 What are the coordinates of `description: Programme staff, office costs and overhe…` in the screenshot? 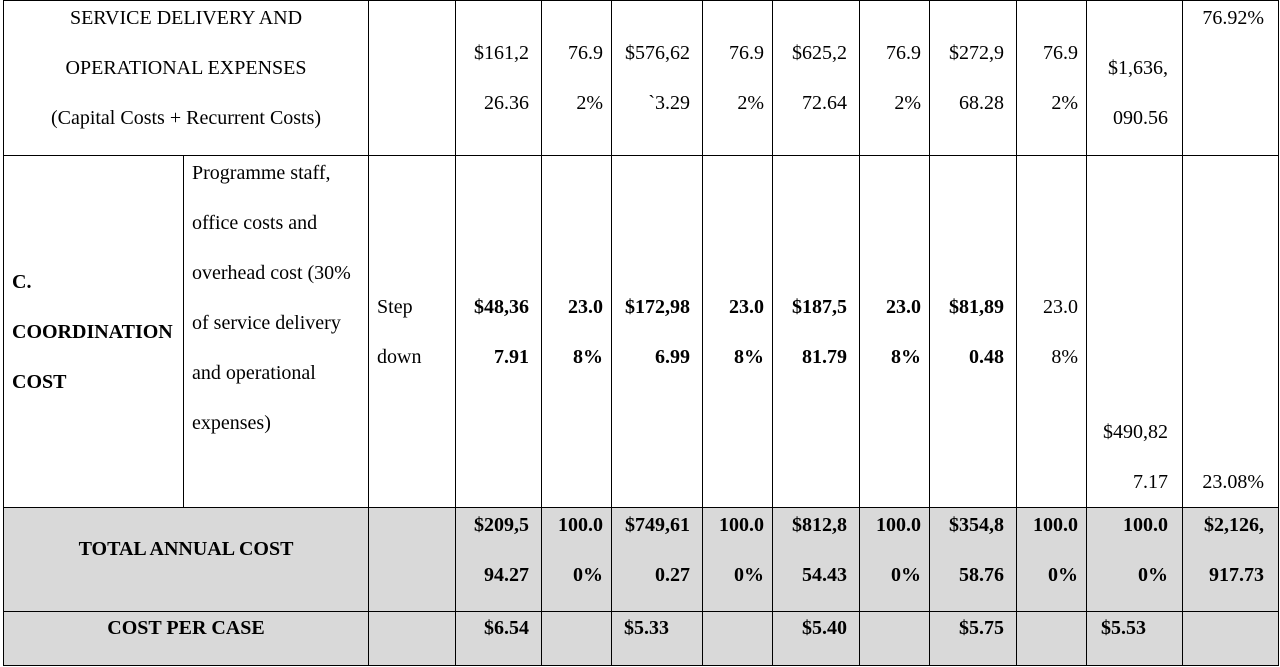 It's located at (276, 331).